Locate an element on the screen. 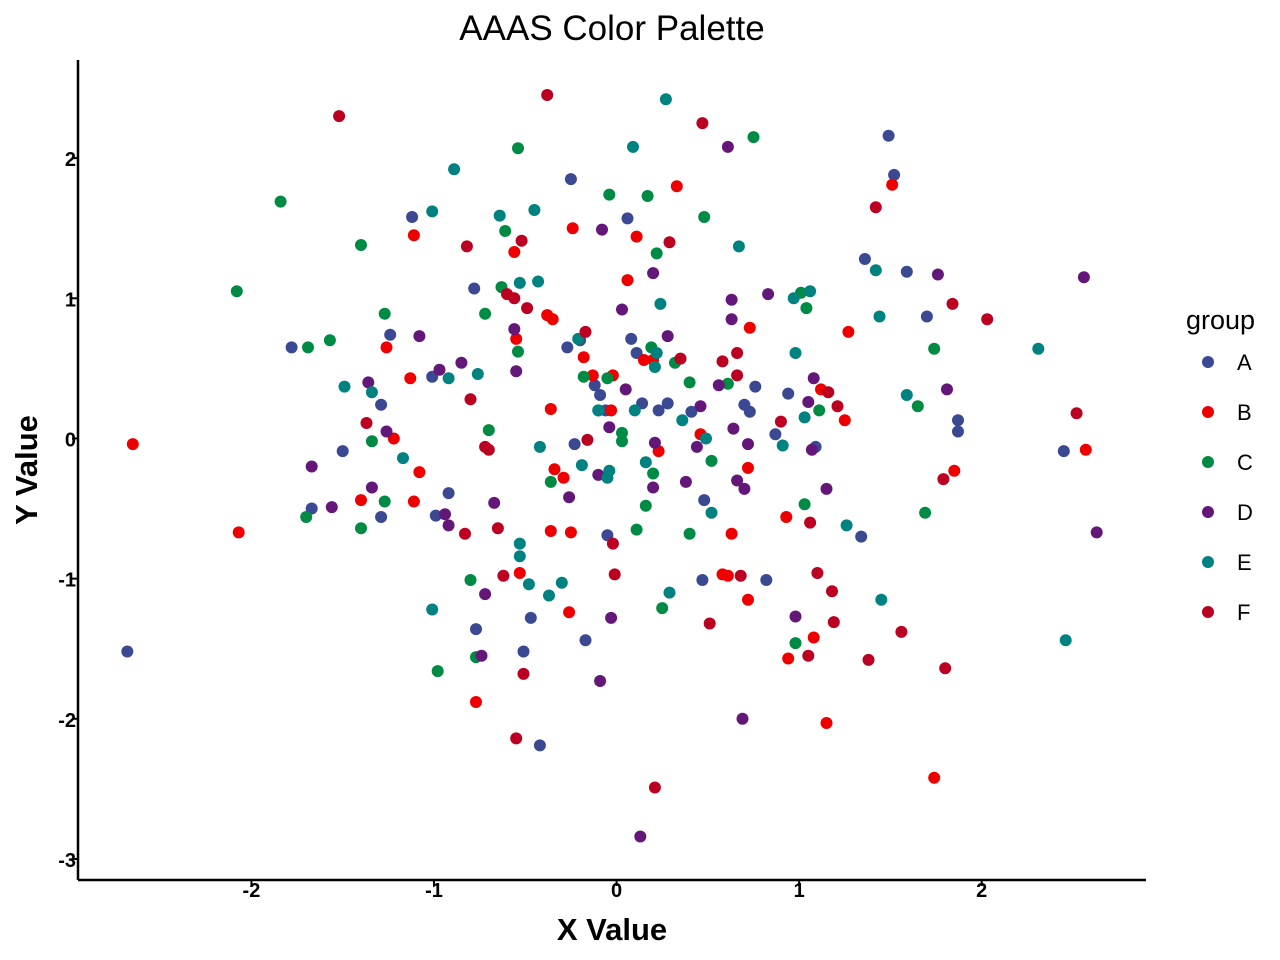  y-tick-label-5: 2 is located at coordinates (70, 160).